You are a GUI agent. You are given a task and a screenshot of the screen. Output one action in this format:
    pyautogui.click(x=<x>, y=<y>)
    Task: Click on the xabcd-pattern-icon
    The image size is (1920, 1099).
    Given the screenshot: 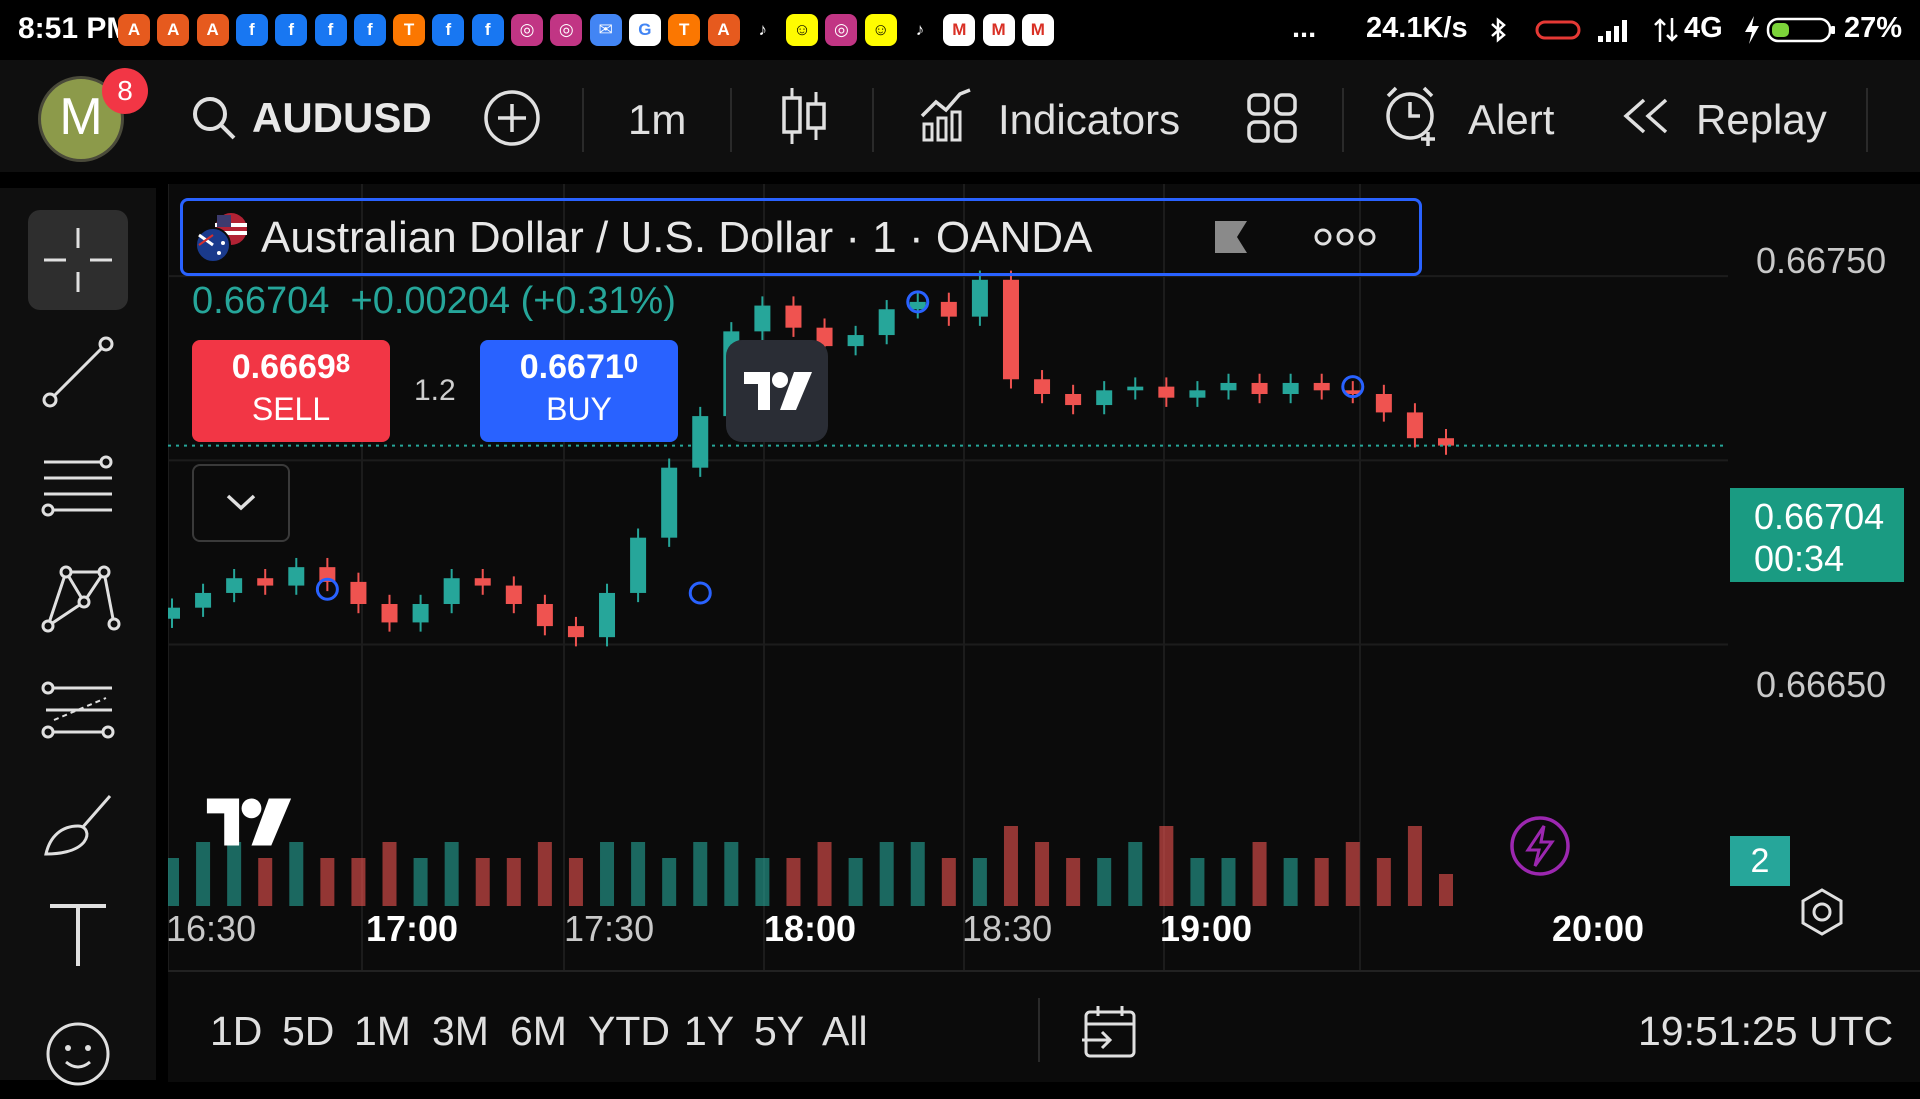 What is the action you would take?
    pyautogui.click(x=81, y=599)
    